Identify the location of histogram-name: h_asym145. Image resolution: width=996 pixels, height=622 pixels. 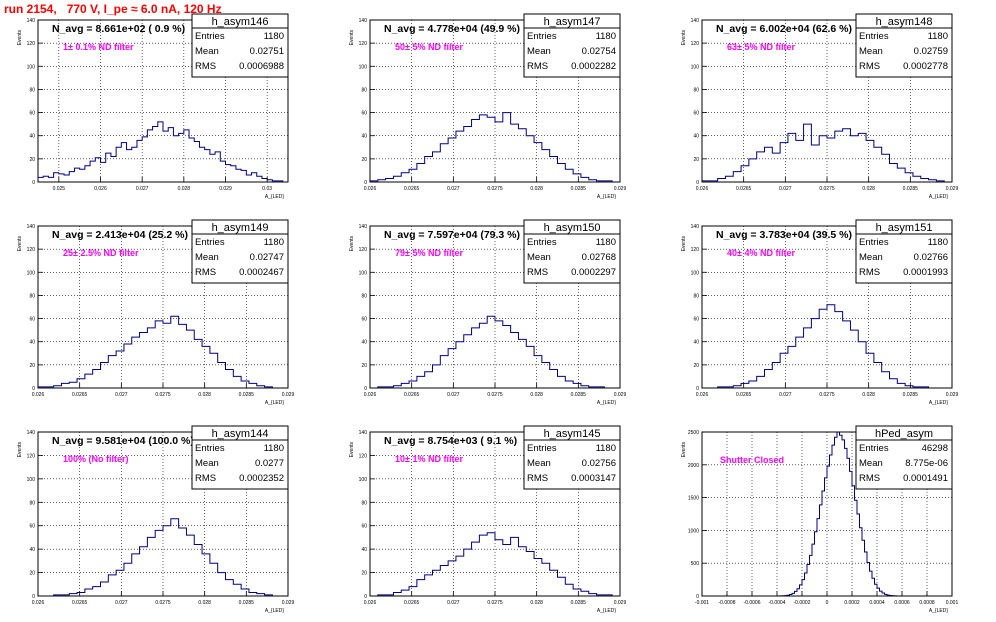
(572, 434).